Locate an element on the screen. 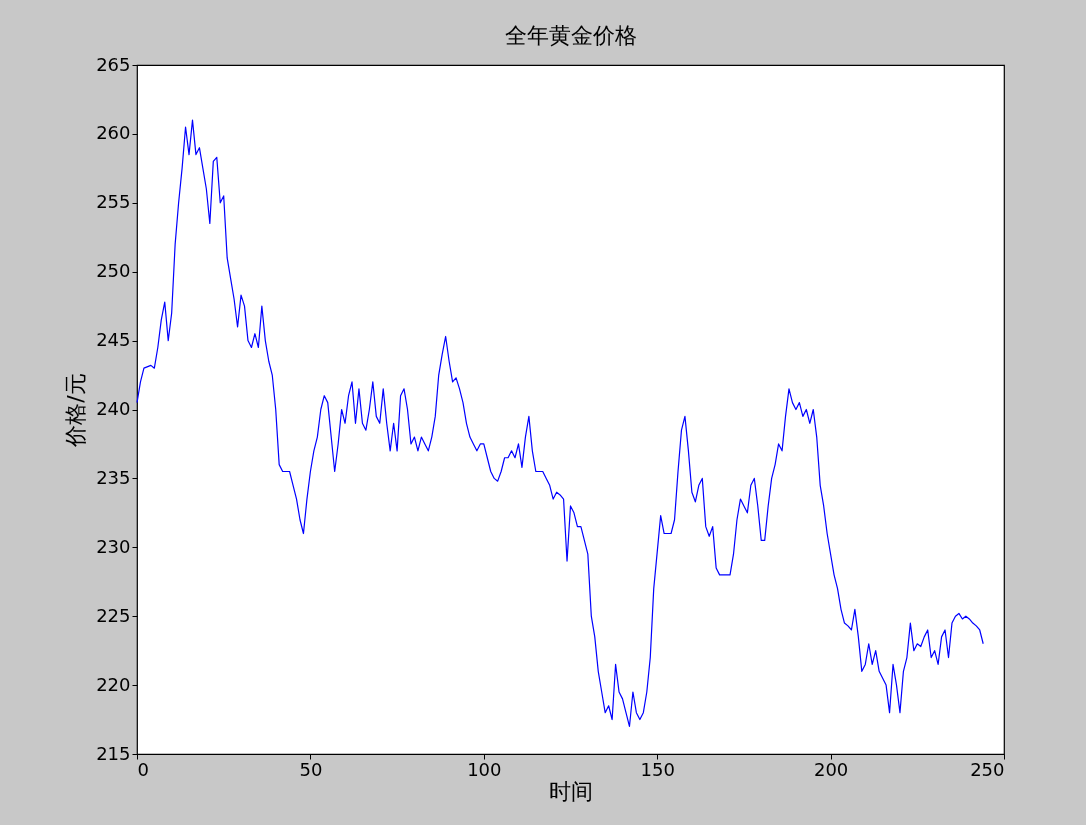  y-tick-label: 260 is located at coordinates (113, 133).